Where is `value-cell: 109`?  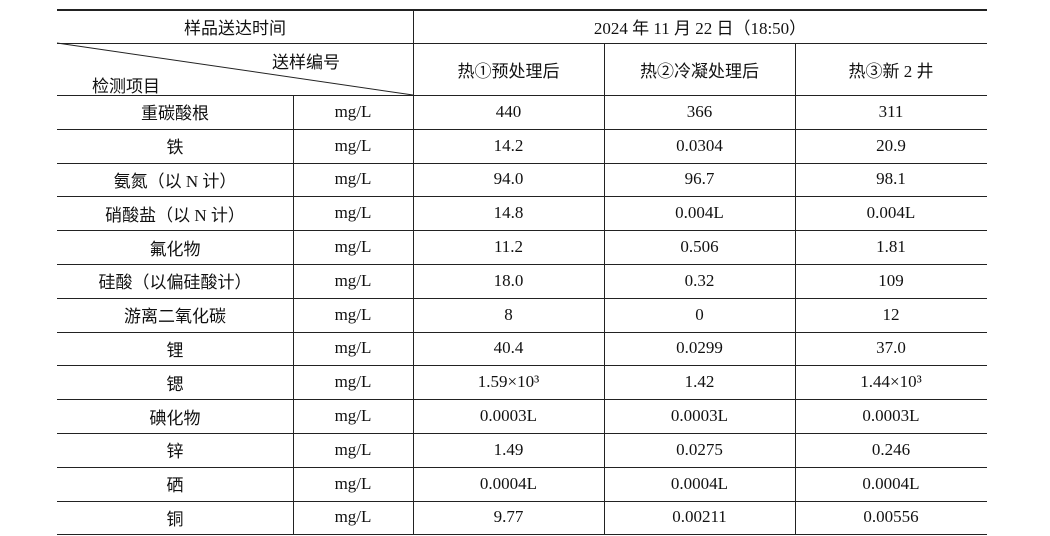 value-cell: 109 is located at coordinates (891, 280).